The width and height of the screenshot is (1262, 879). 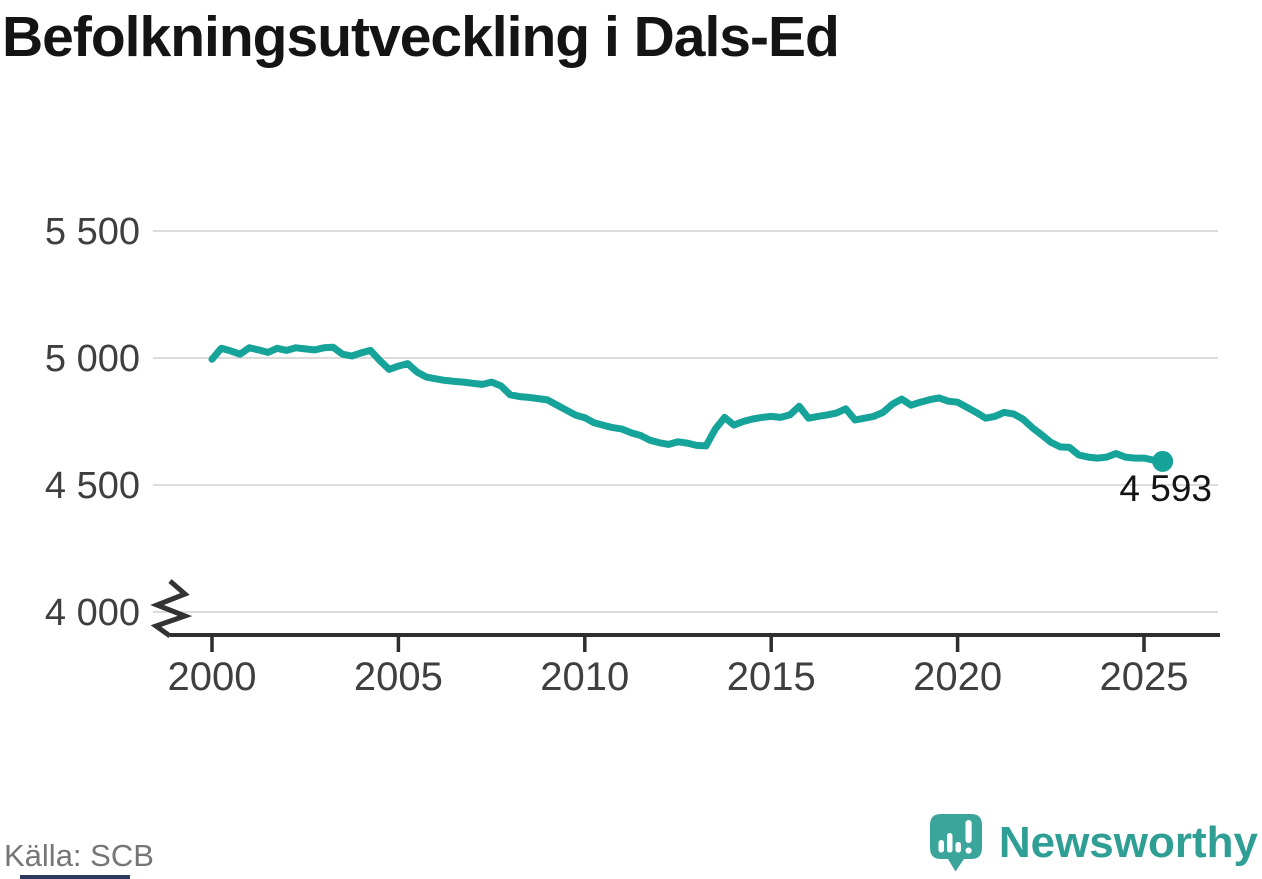 I want to click on bottom-left-bar, so click(x=75, y=877).